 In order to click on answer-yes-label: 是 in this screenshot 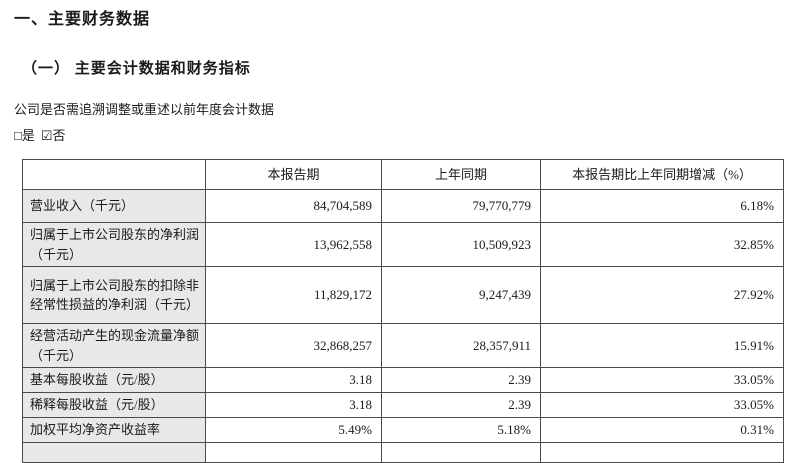, I will do `click(28, 136)`.